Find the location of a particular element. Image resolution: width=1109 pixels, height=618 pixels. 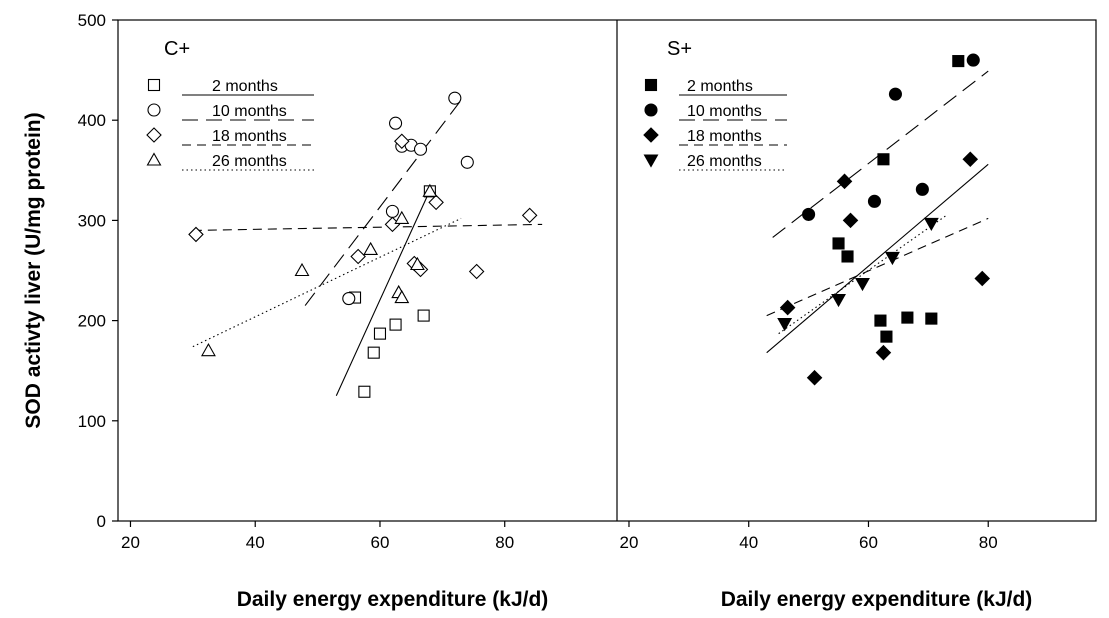

x-axis-title-left: Daily energy expenditure (kJ/d) is located at coordinates (393, 599).